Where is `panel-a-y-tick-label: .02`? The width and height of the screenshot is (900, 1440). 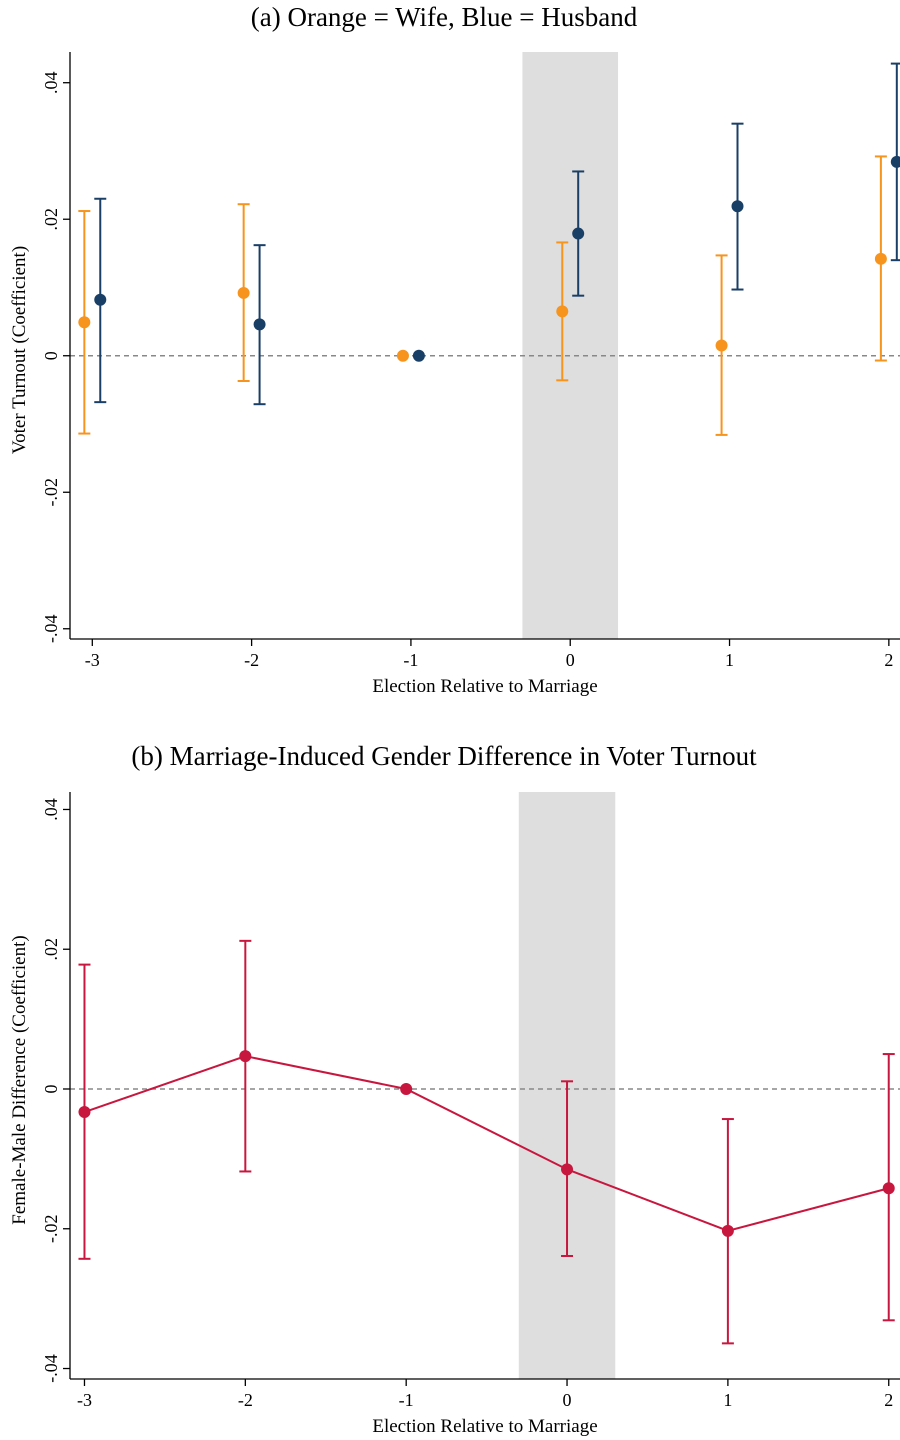
panel-a-y-tick-label: .02 is located at coordinates (51, 219).